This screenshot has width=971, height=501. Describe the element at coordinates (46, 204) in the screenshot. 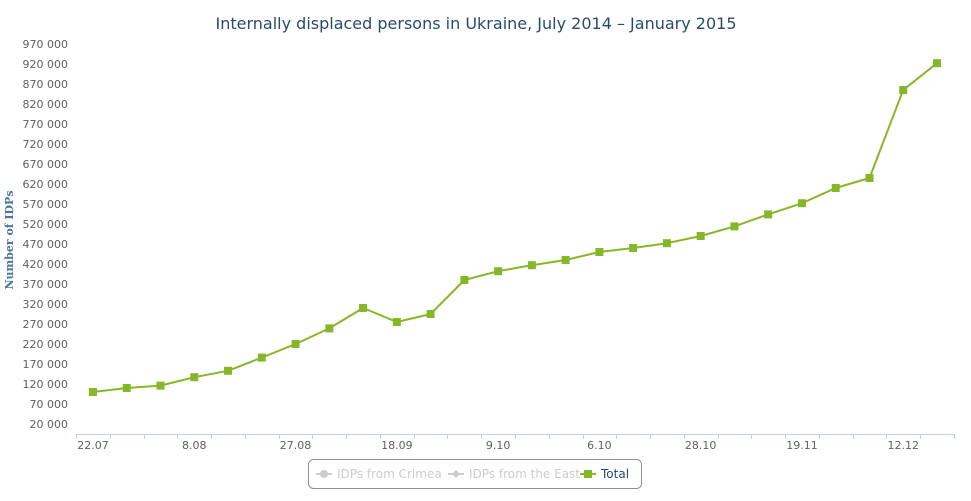

I see `y-tick-label: 570 000` at that location.